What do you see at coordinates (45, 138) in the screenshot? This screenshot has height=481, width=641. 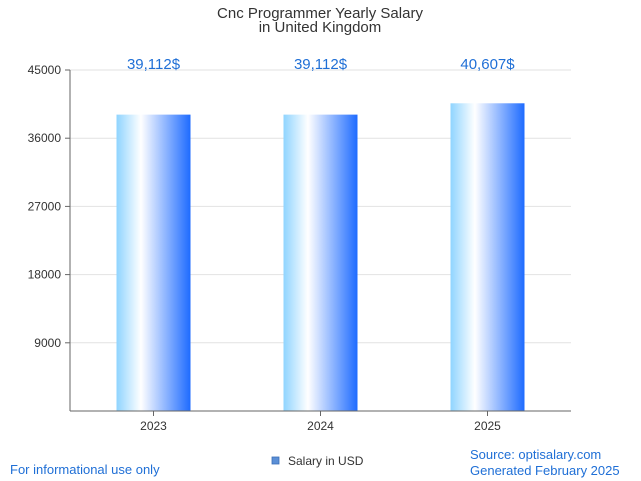 I see `y-tick-label: 36000` at bounding box center [45, 138].